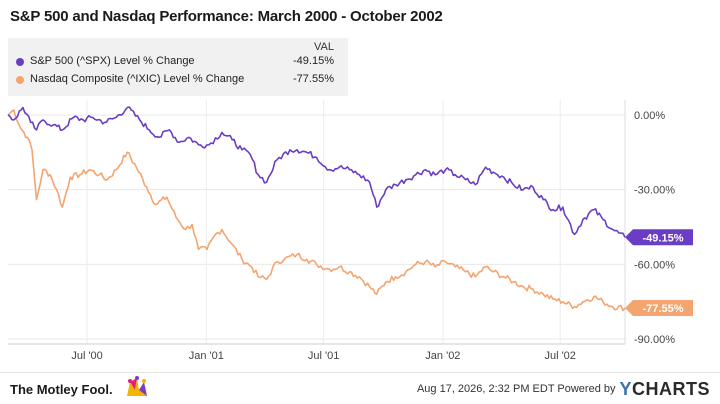  Describe the element at coordinates (324, 47) in the screenshot. I see `legend-value-header: VAL` at that location.